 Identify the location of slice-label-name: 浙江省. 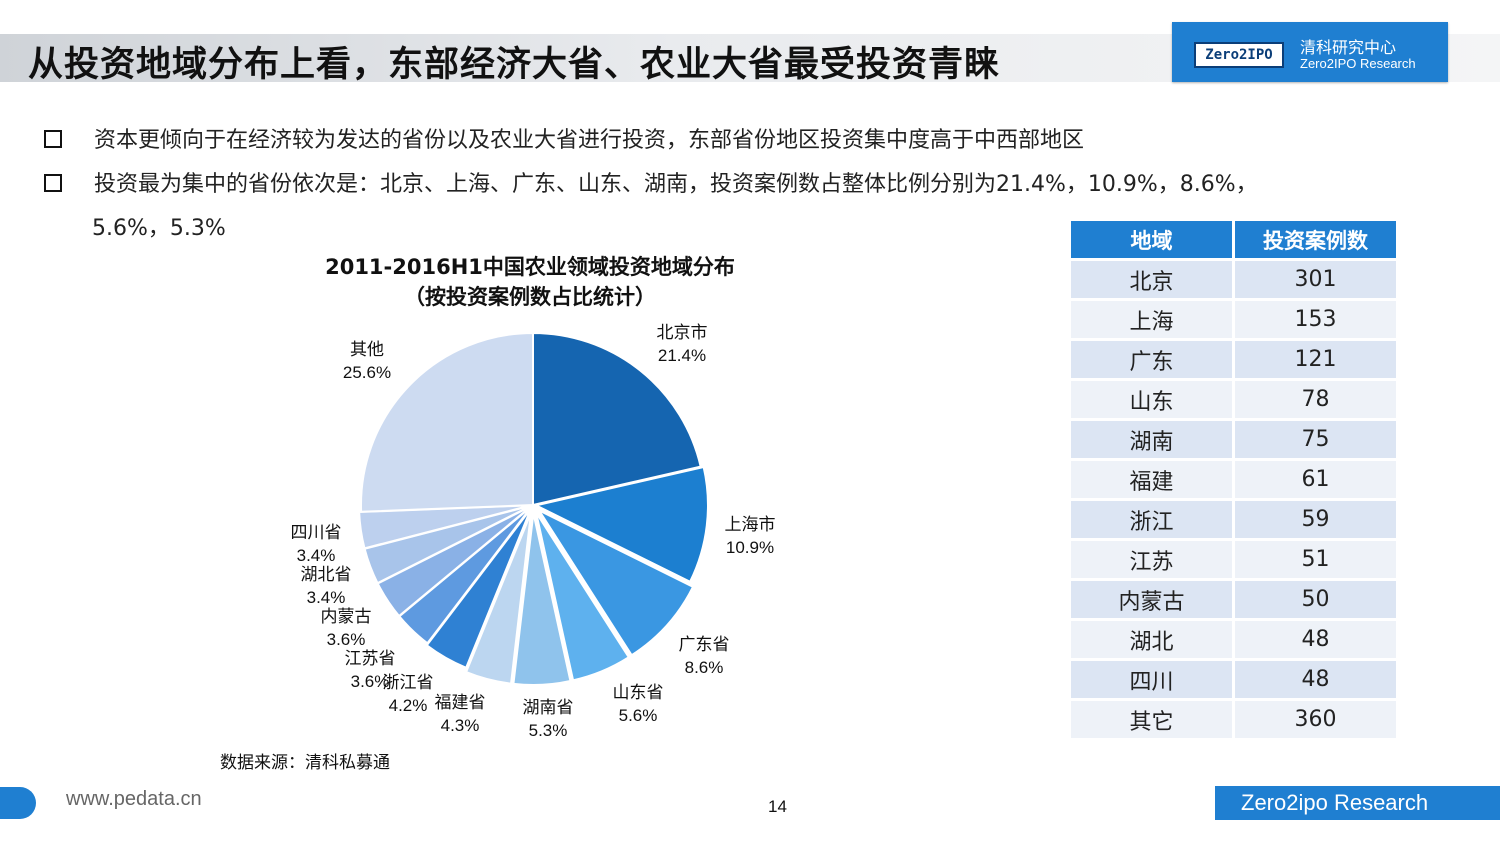
(408, 683).